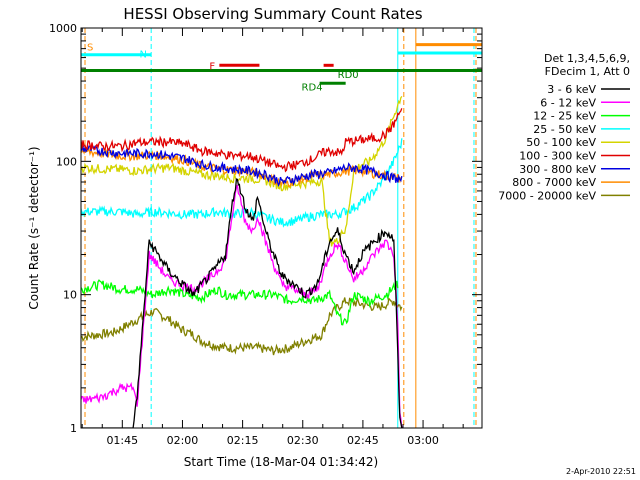 This screenshot has width=640, height=480. What do you see at coordinates (272, 14) in the screenshot?
I see `chart-title: HESSI Observing Summary Count Rates` at bounding box center [272, 14].